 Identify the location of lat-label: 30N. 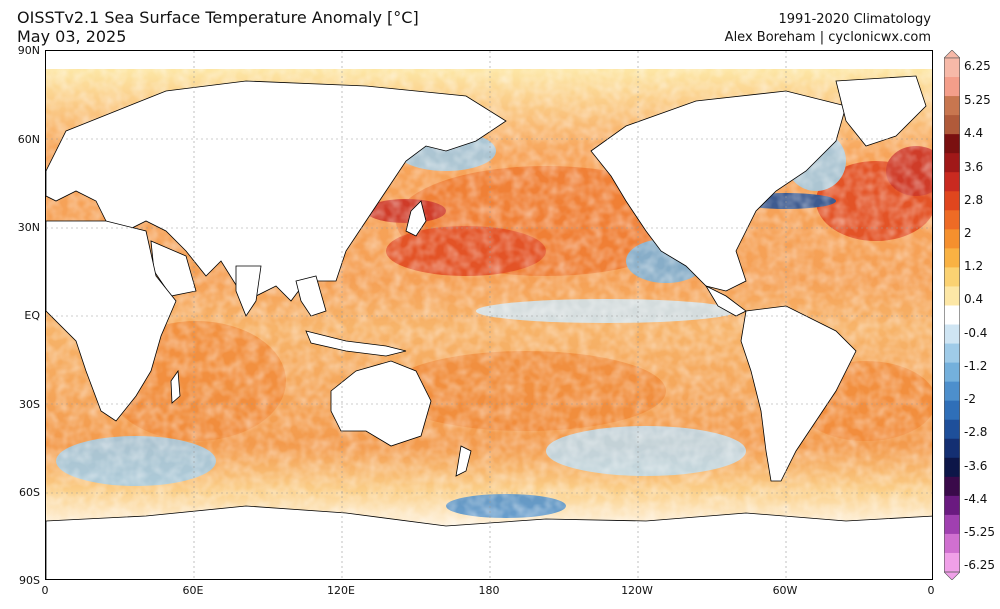
(28, 227).